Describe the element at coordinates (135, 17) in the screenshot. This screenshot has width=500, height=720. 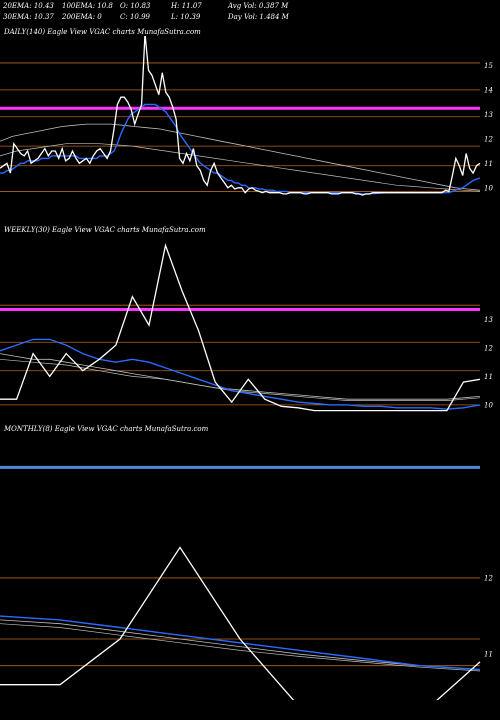
I see `header-close: C: 10.99` at that location.